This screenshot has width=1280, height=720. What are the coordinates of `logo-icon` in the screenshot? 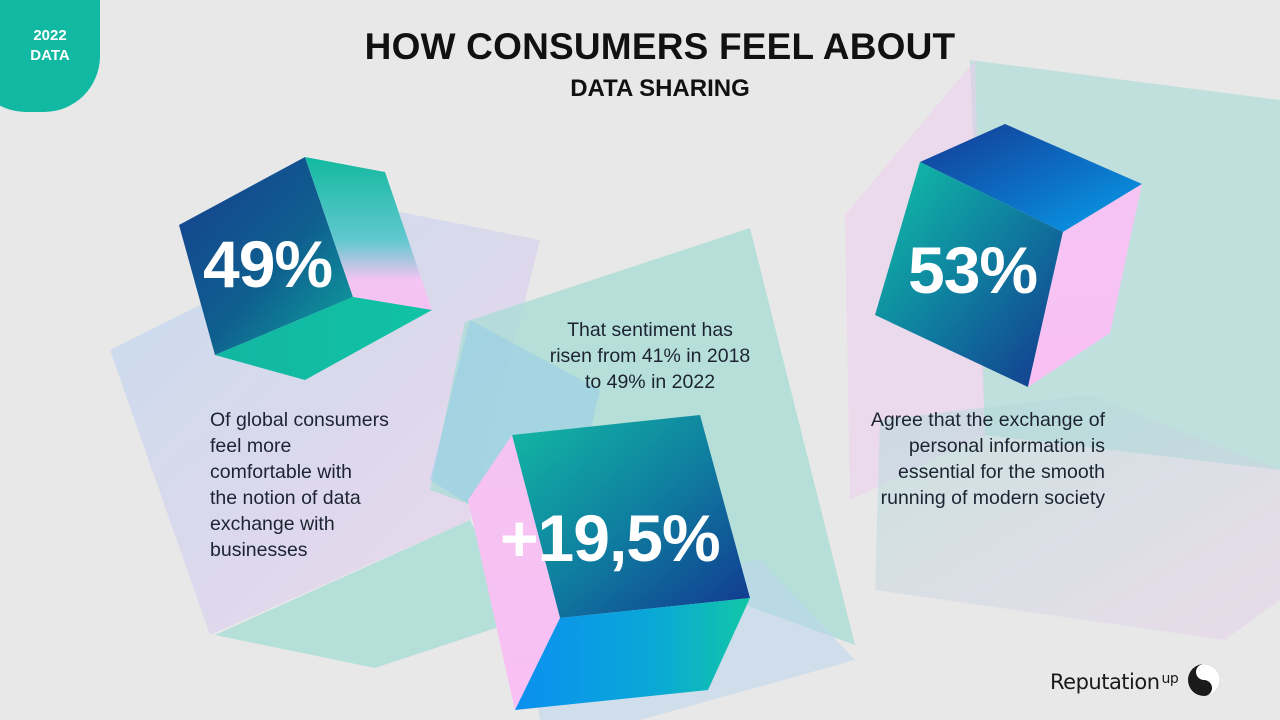 It's located at (1204, 680).